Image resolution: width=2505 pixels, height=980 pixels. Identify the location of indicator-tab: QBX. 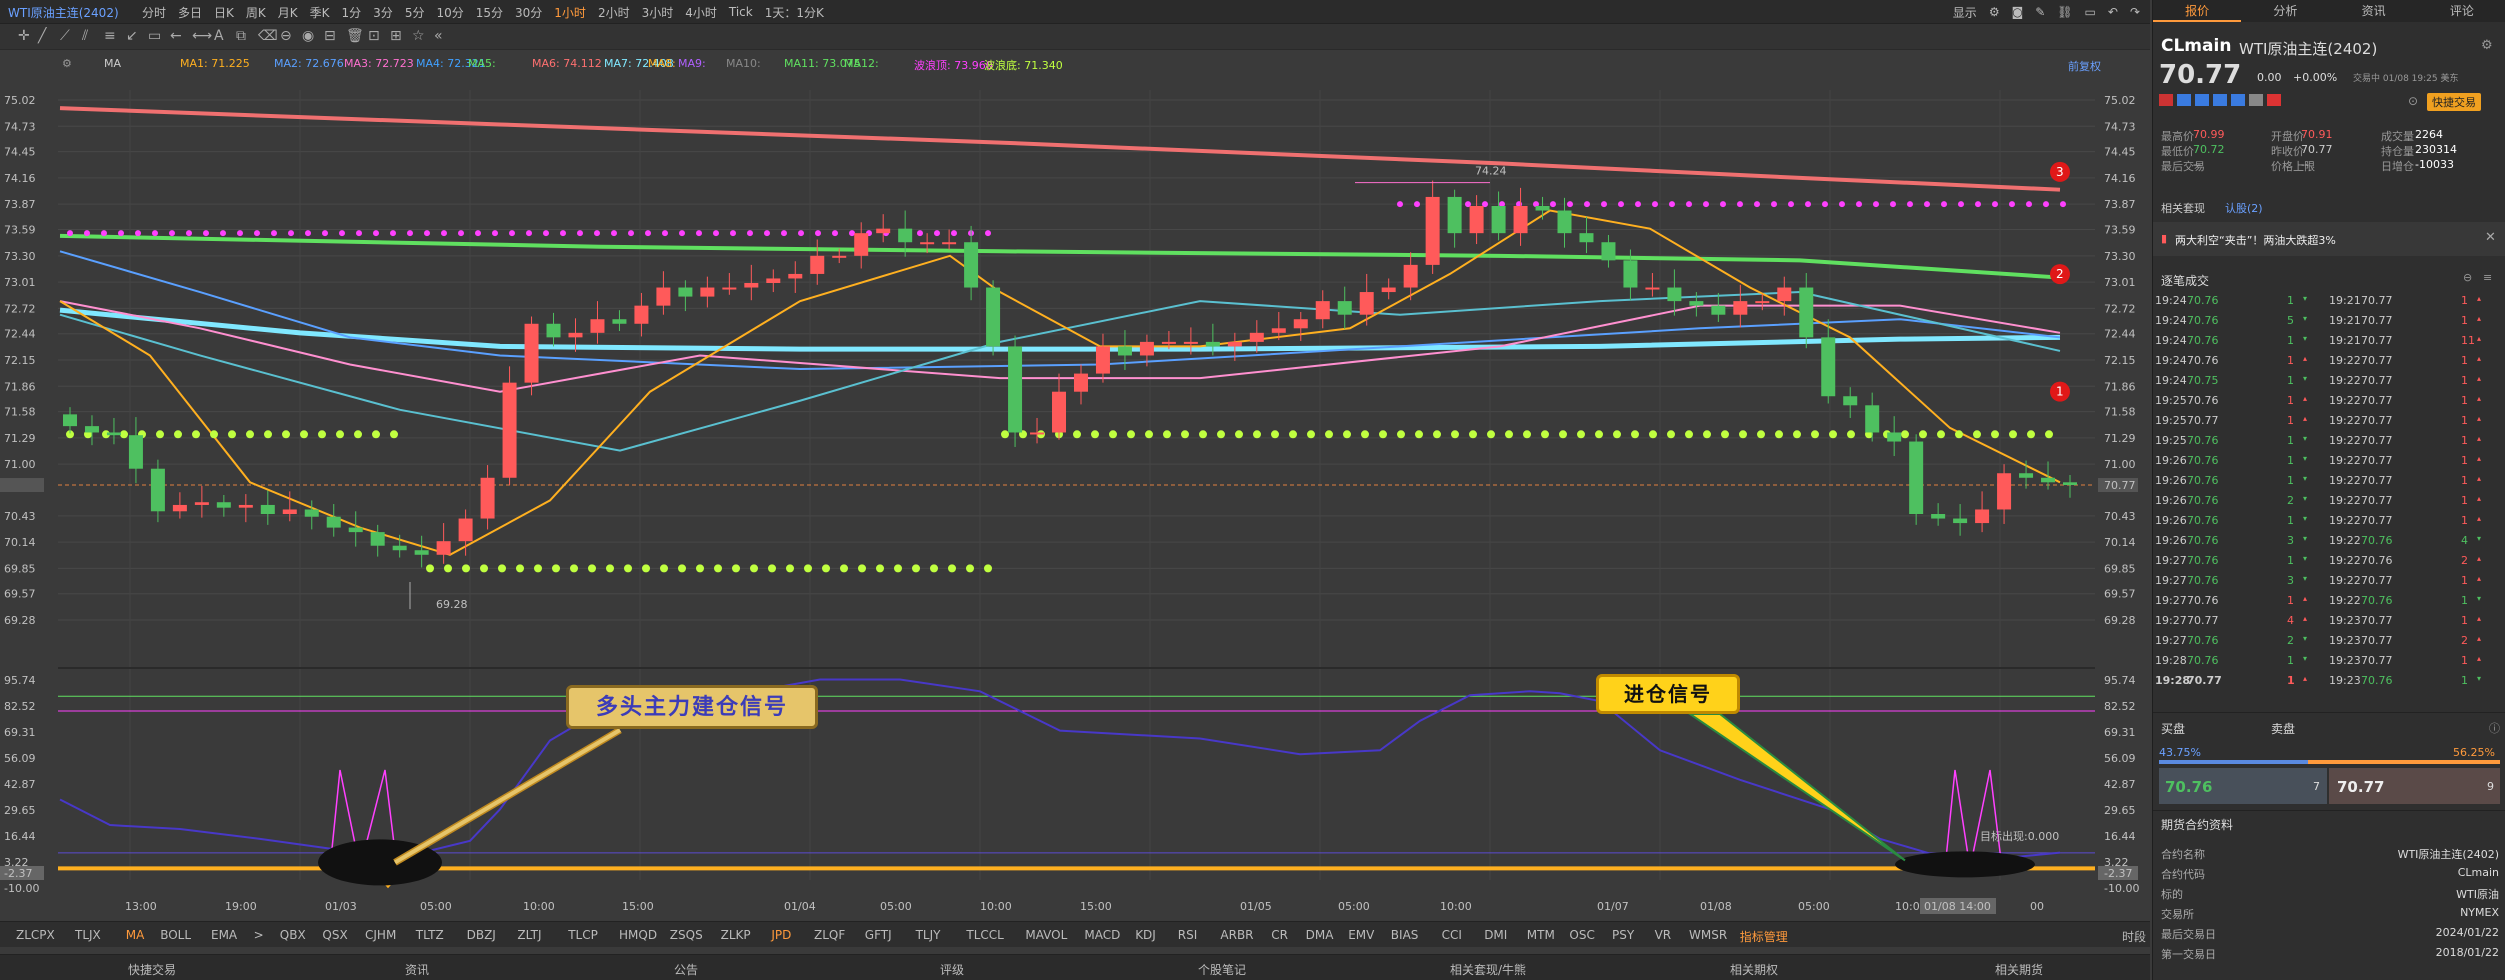
(292, 935).